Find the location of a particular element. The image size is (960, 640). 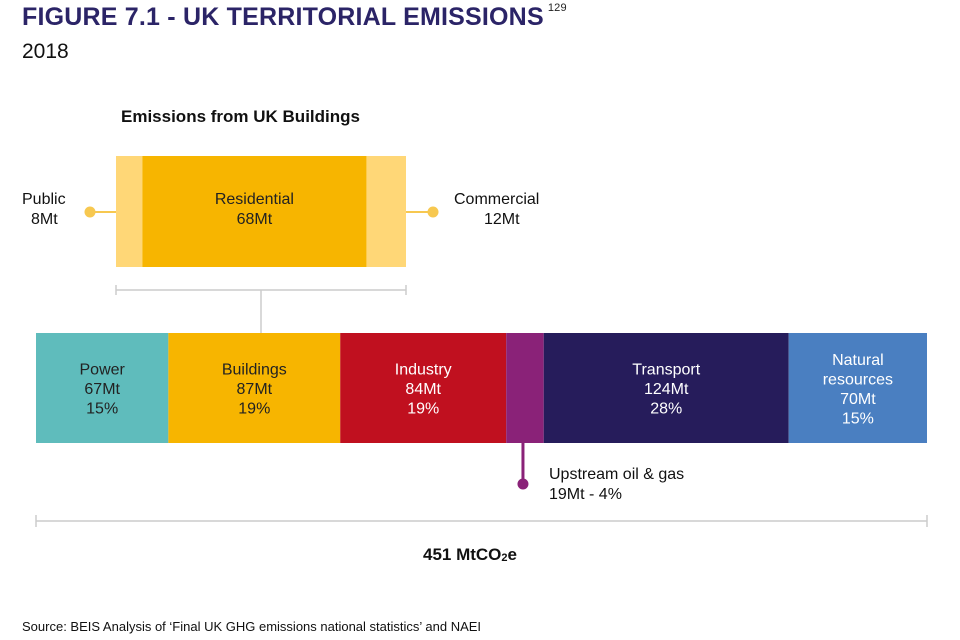

segment-natural is located at coordinates (857, 388).